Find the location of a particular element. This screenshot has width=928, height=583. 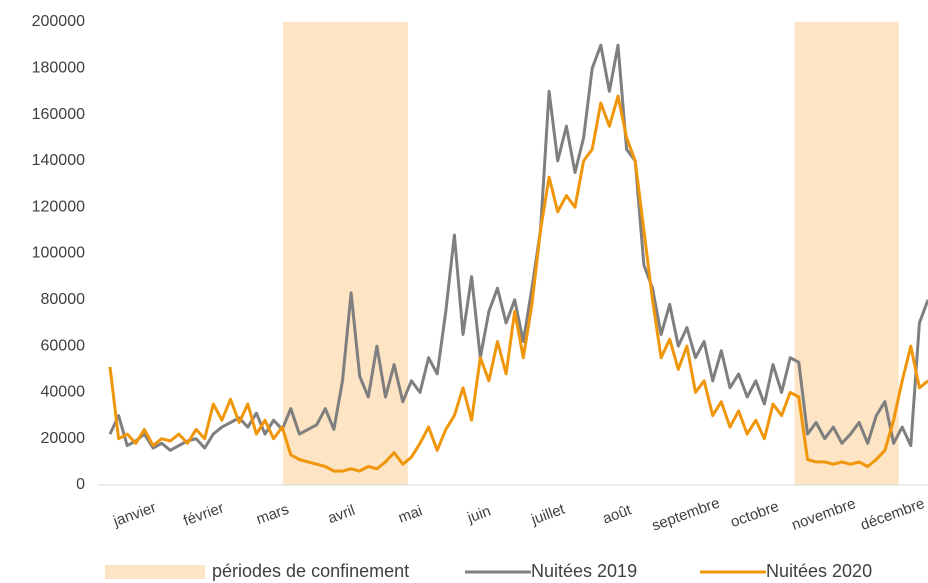

y-tick-label: 60000 is located at coordinates (63, 345).